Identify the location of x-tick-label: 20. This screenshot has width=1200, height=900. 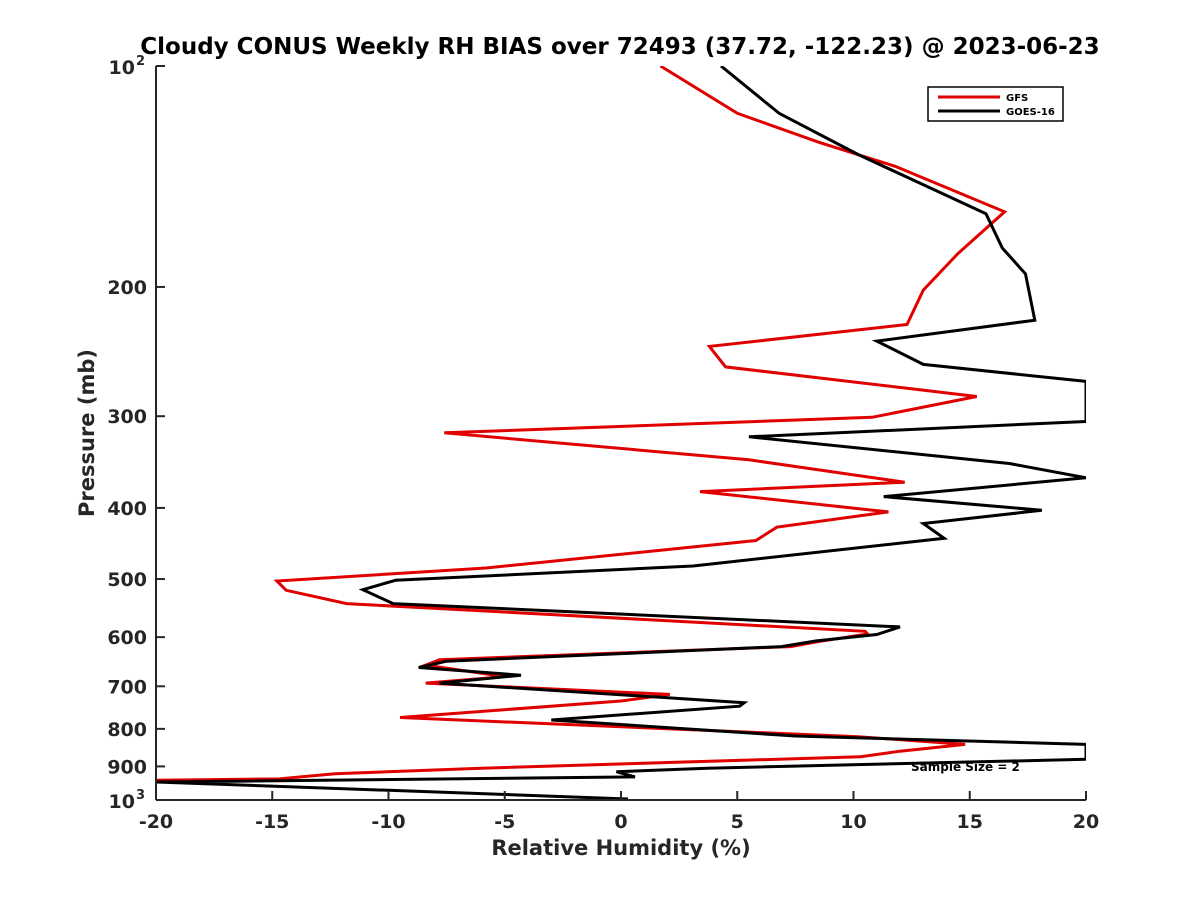
(1086, 822).